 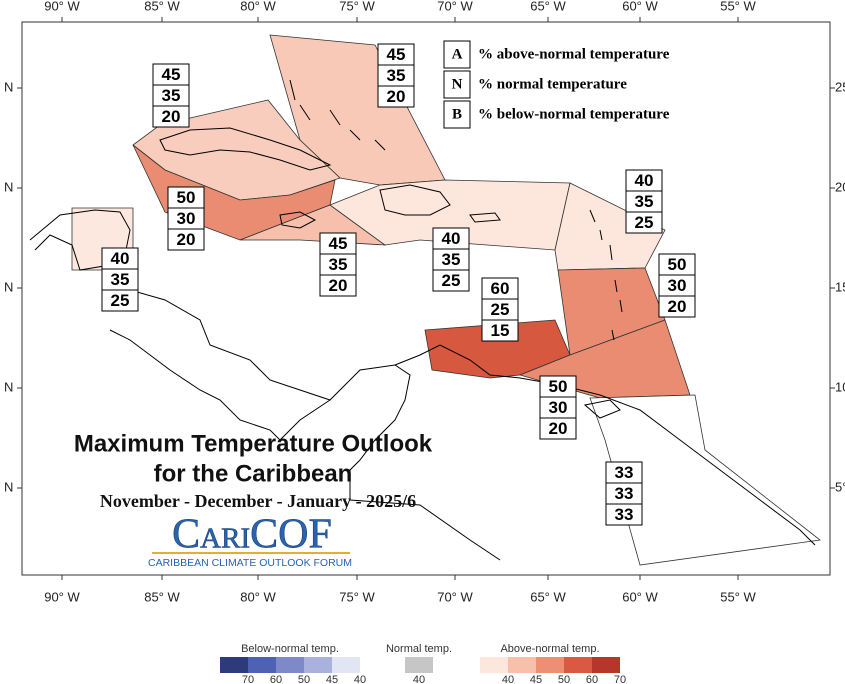 I want to click on lon-label-top: 60° W, so click(x=640, y=6).